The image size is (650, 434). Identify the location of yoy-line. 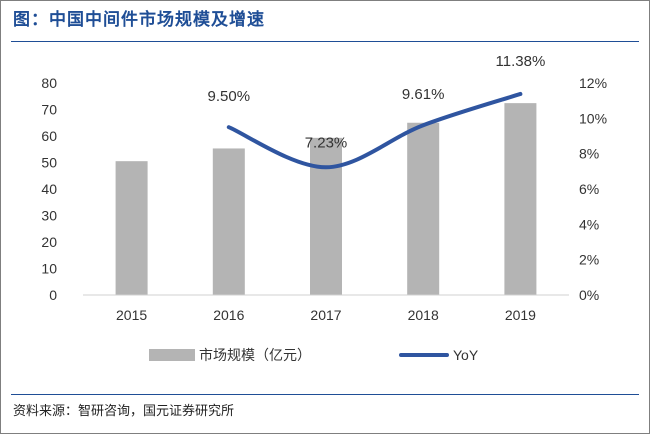
(374, 130).